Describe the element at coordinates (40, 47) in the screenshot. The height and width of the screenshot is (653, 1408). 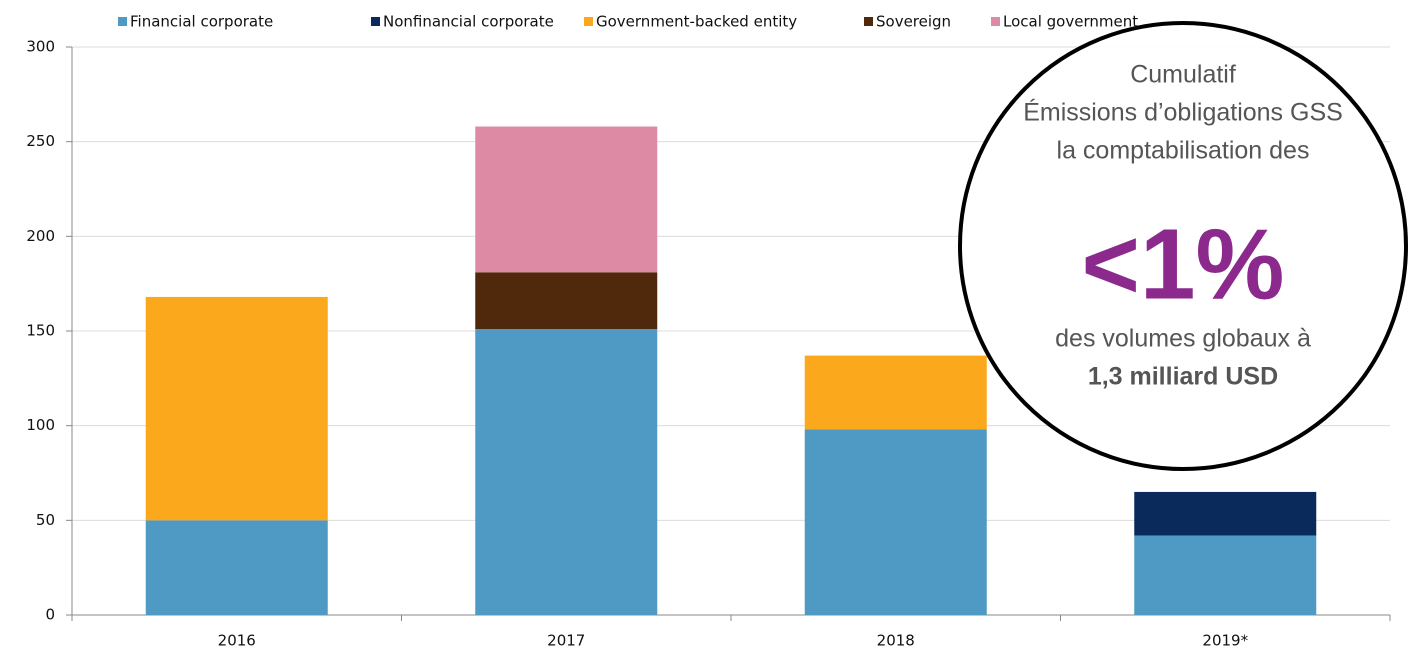
I see `y-tick-label: 300` at that location.